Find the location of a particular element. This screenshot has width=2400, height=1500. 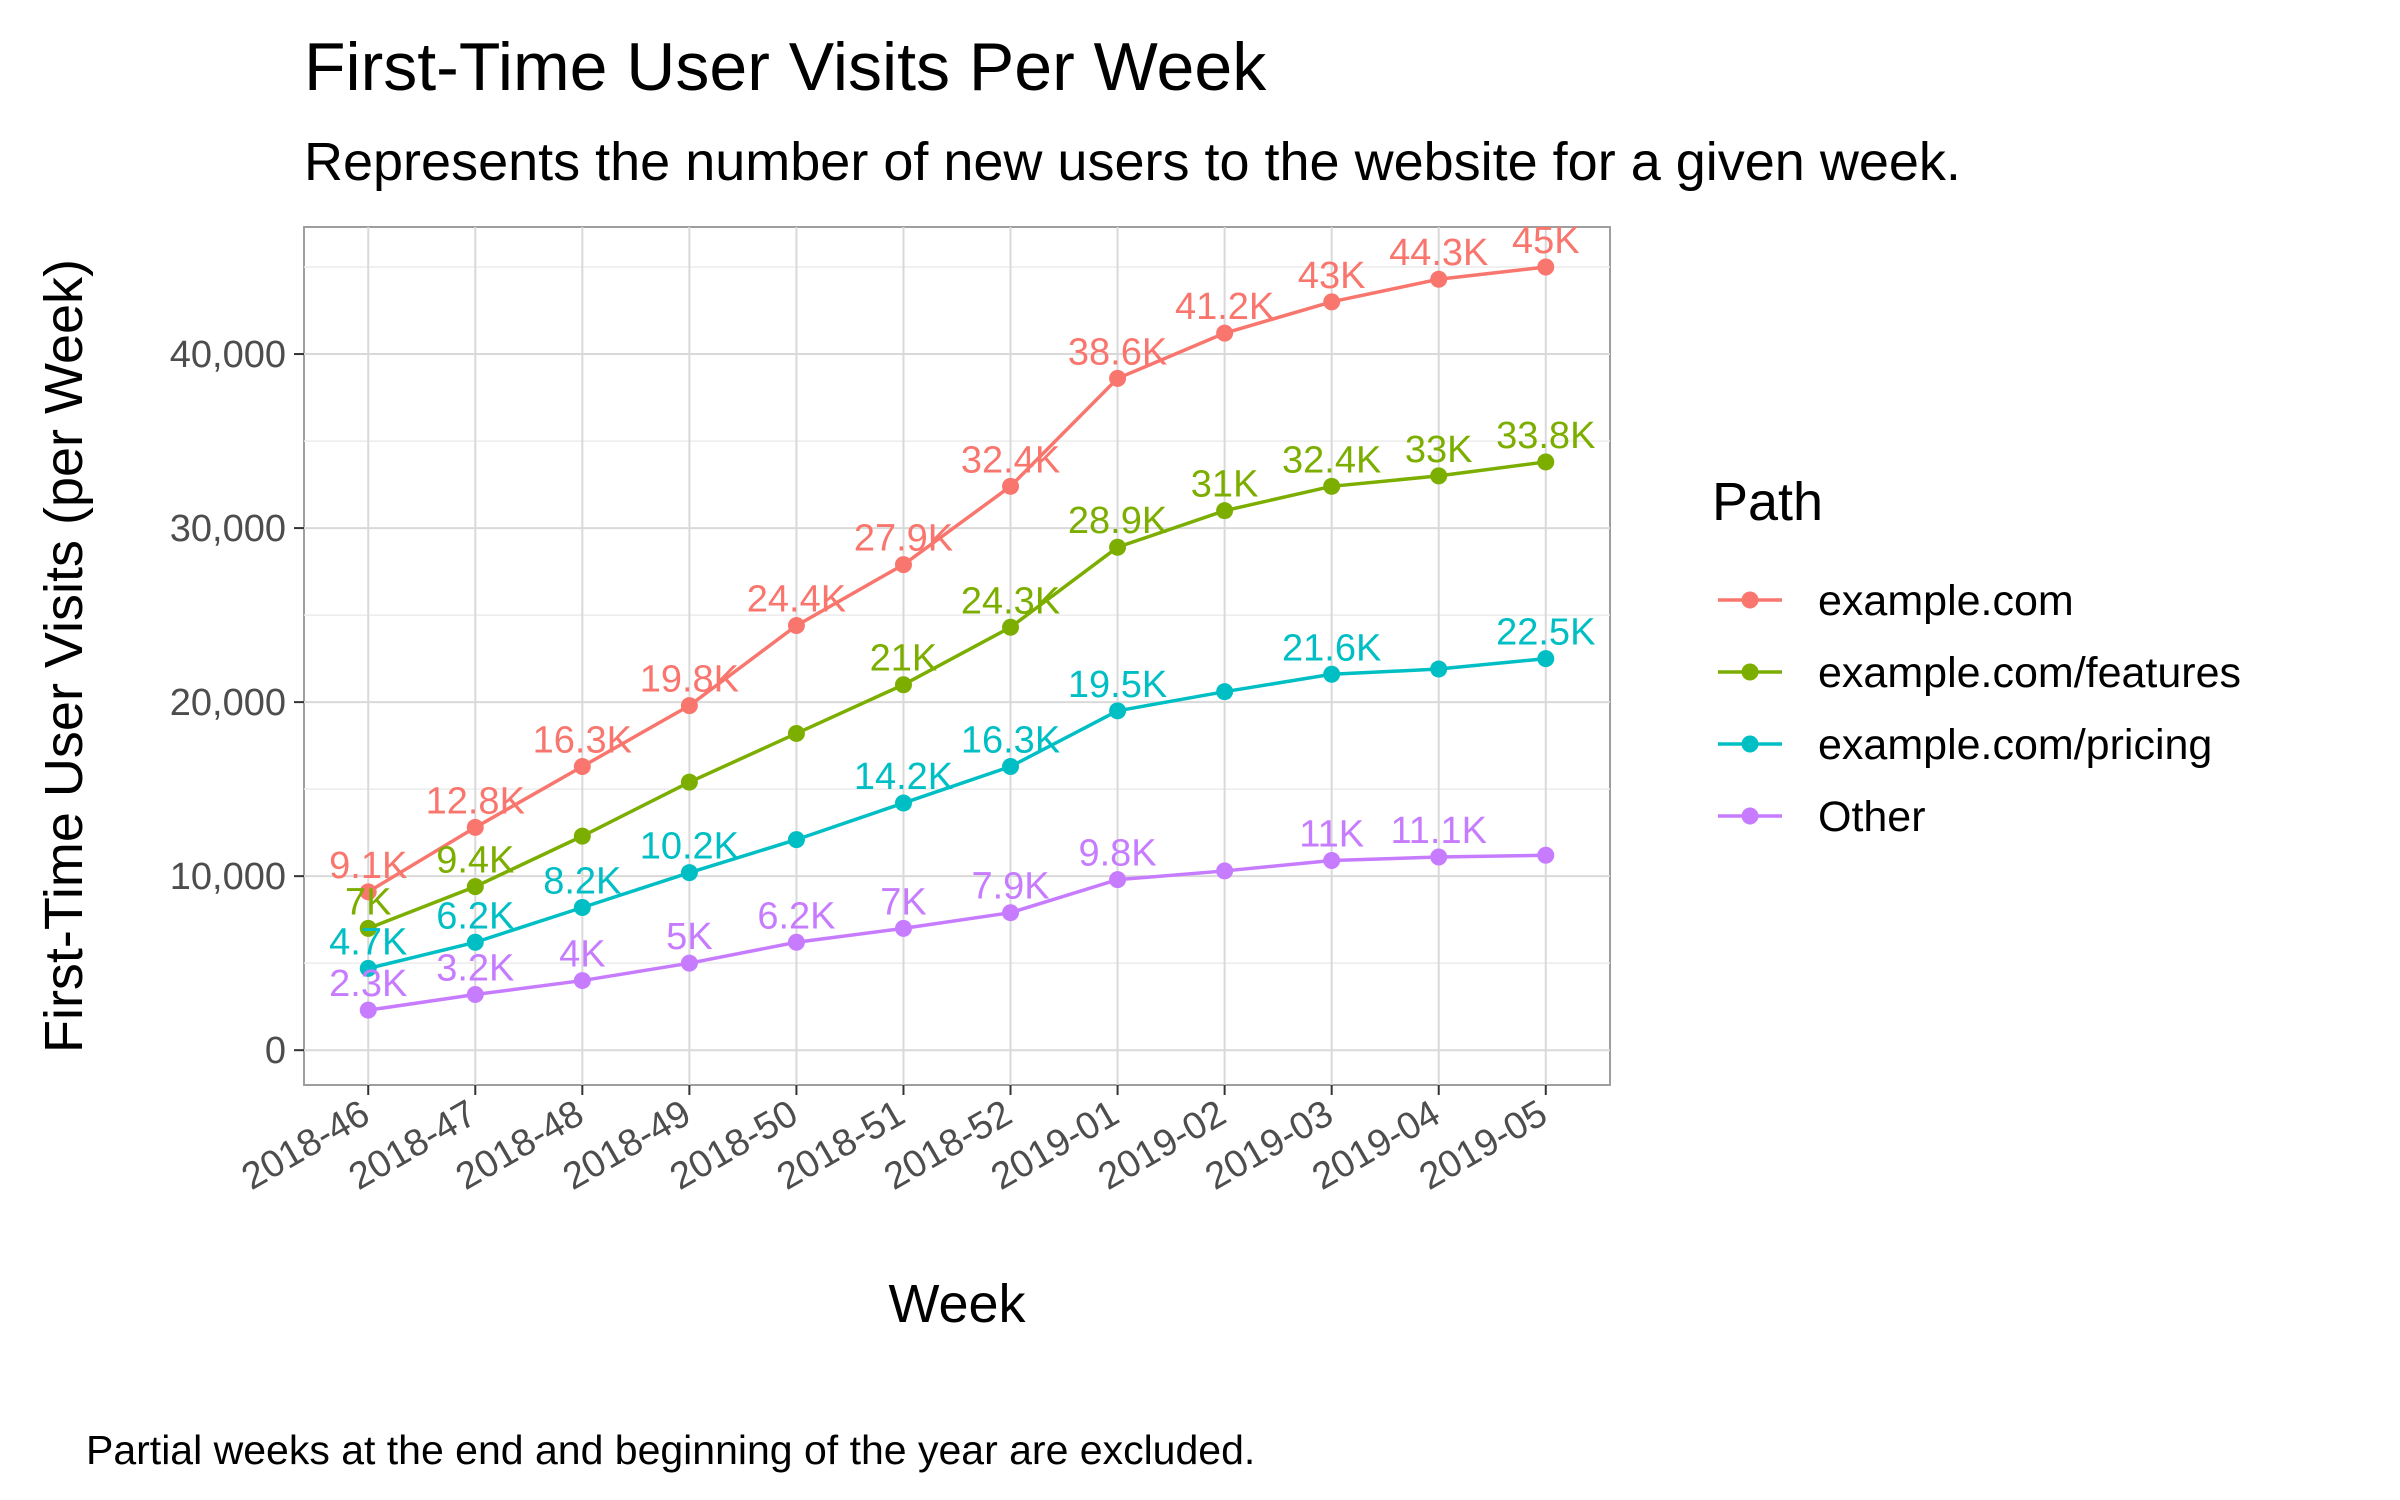

data-label: 10.2K is located at coordinates (689, 847).